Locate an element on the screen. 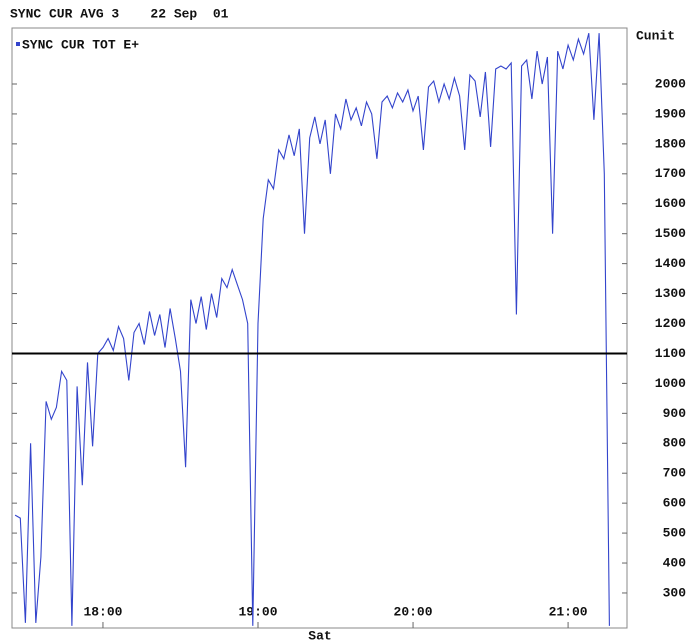 This screenshot has height=643, width=693. legend-label: SYNC CUR TOT E+ is located at coordinates (80, 44).